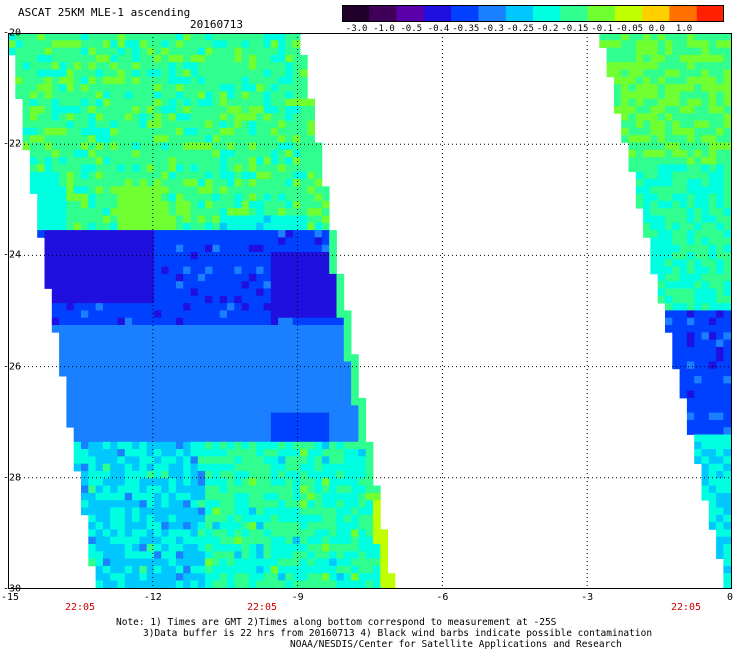 The image size is (740, 650). I want to click on colorbar-label: -0.2, so click(547, 29).